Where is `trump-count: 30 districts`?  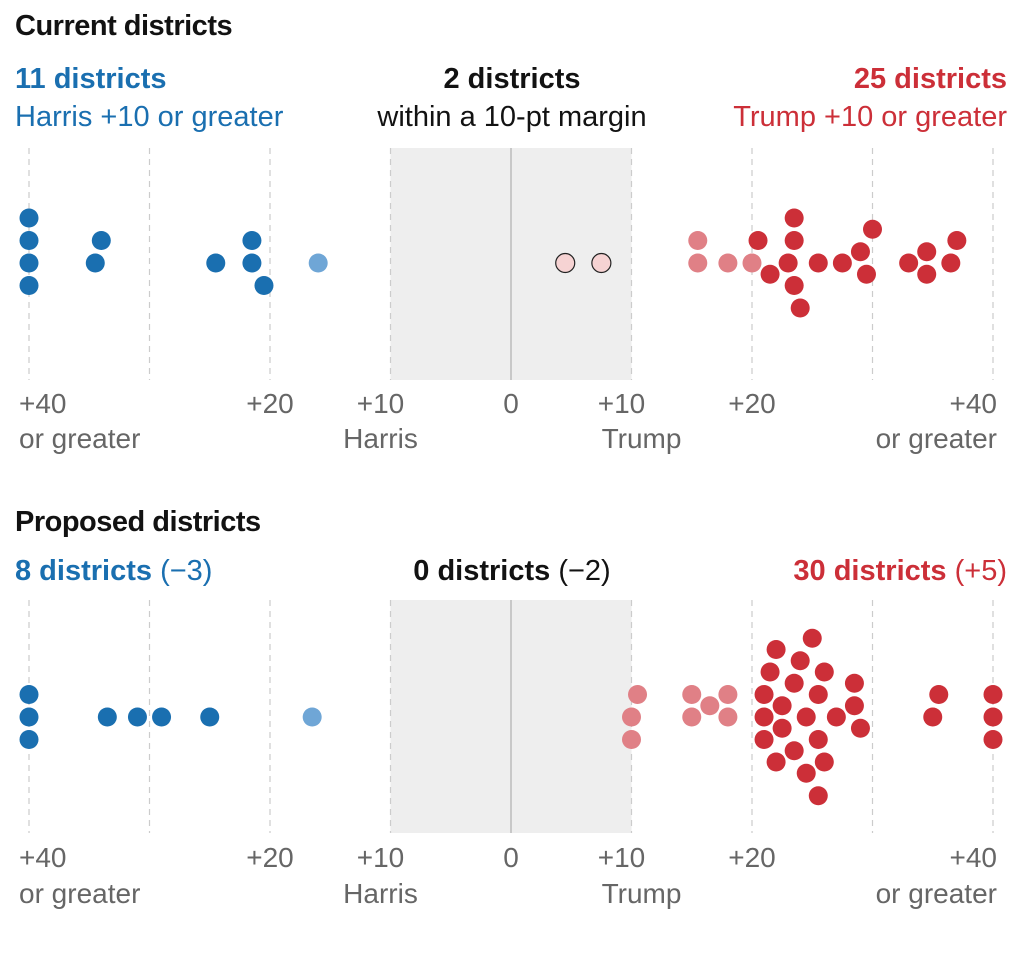 trump-count: 30 districts is located at coordinates (870, 571).